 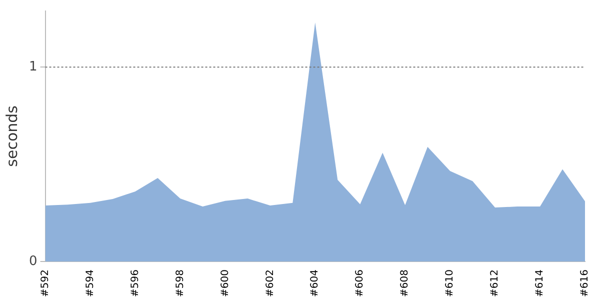 What do you see at coordinates (495, 284) in the screenshot?
I see `x-tick-label: #612` at bounding box center [495, 284].